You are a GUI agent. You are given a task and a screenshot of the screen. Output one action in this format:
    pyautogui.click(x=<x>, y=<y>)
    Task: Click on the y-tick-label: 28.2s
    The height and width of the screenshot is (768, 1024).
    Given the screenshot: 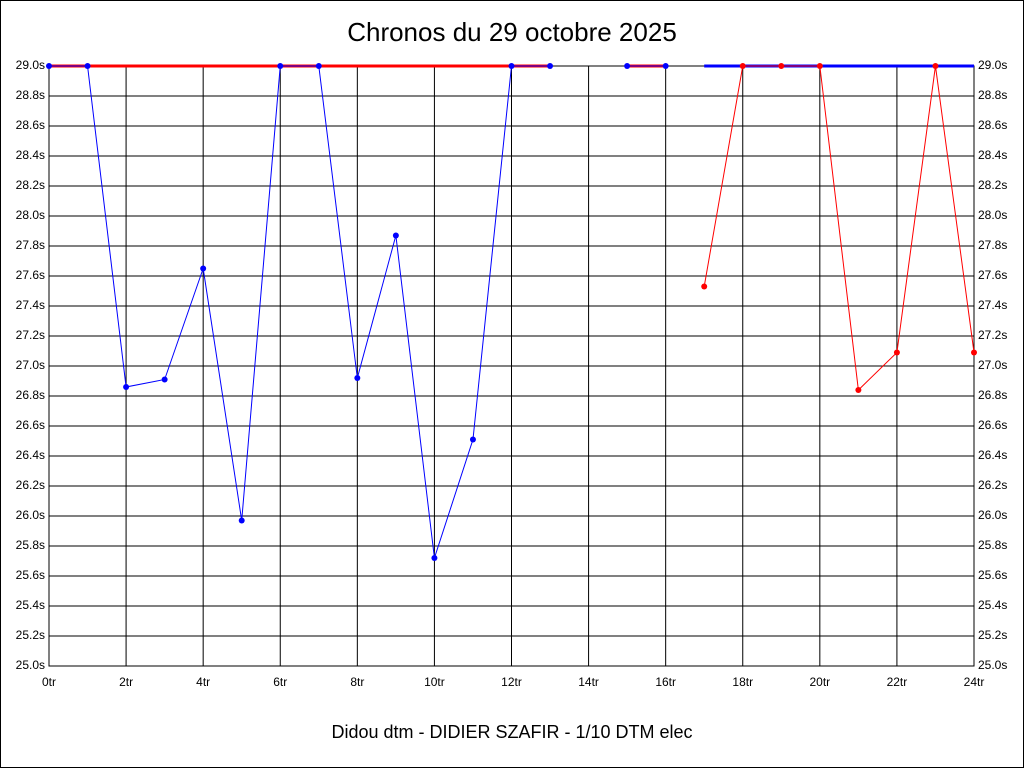 What is the action you would take?
    pyautogui.click(x=30, y=185)
    